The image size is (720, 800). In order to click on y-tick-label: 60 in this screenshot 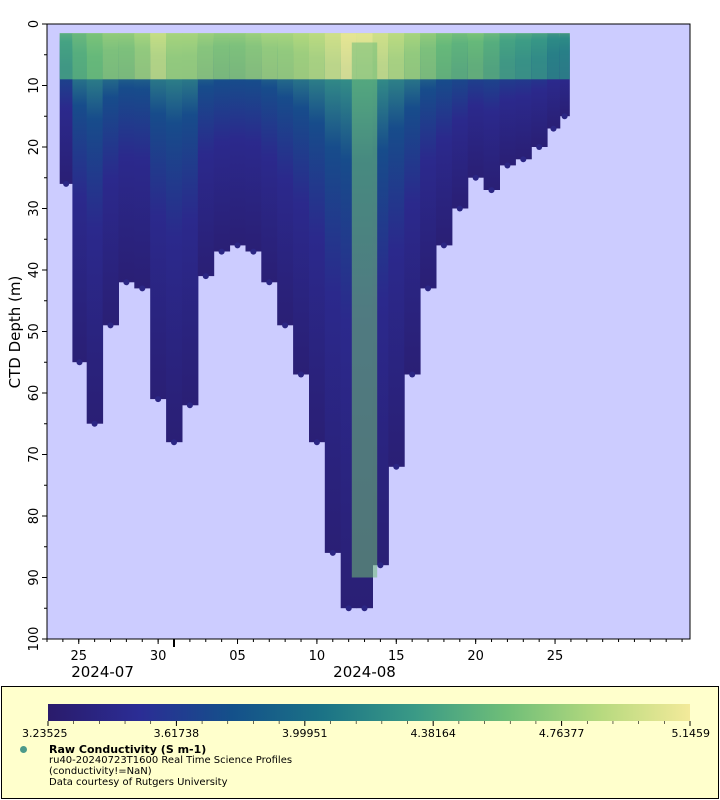, I will do `click(34, 393)`.